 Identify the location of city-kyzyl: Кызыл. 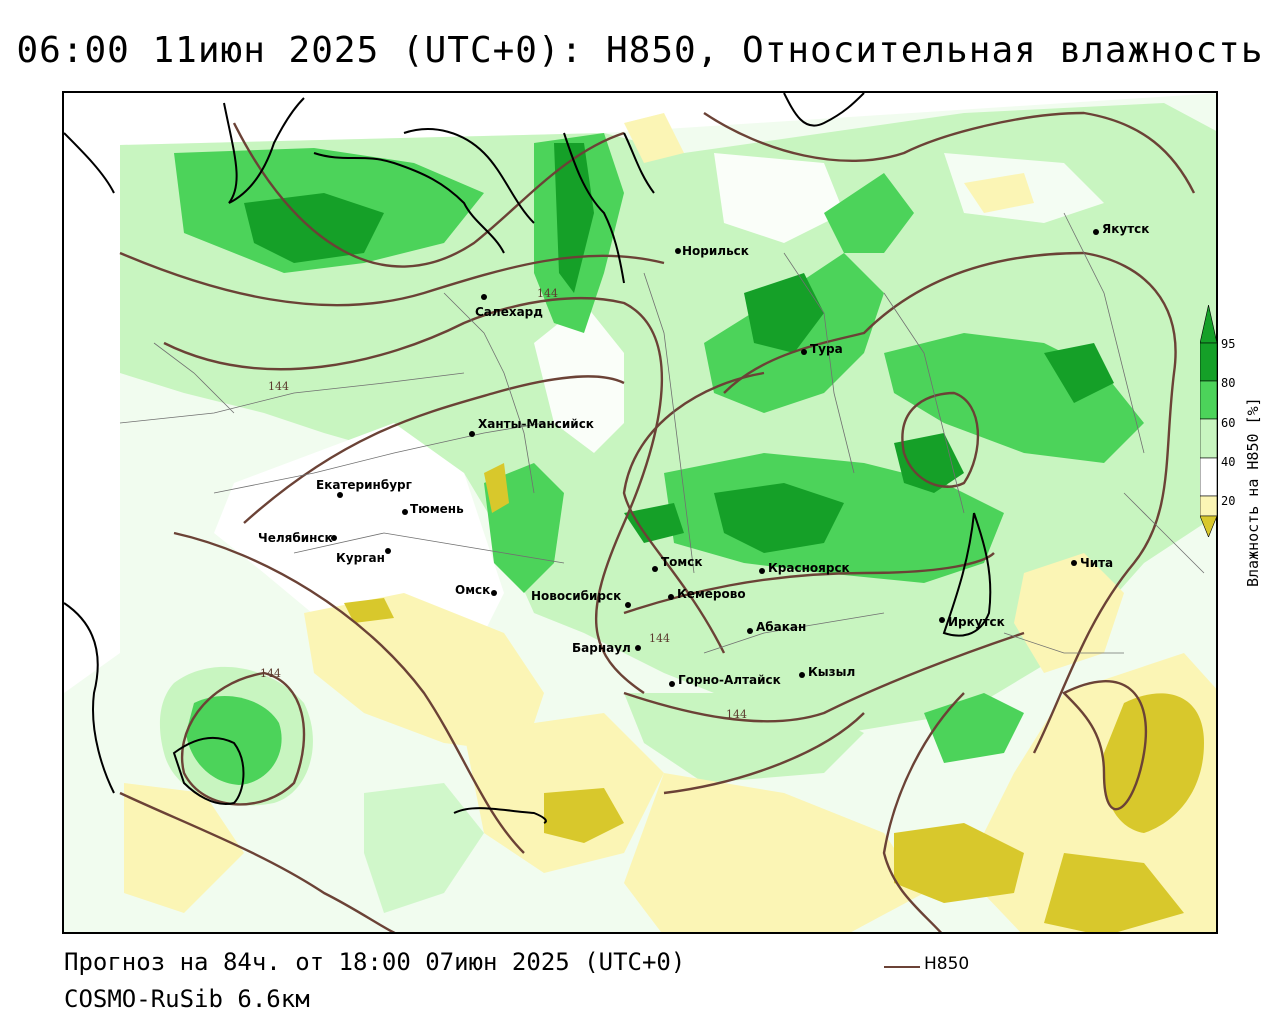
(827, 672).